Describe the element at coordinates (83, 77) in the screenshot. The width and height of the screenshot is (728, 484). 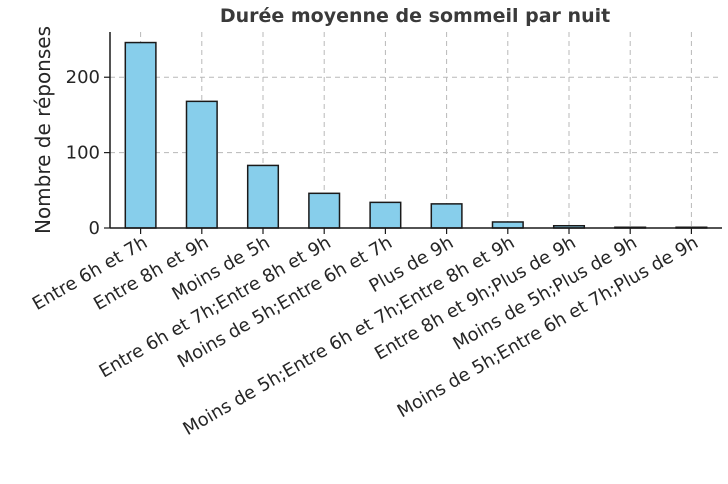
I see `y-tick-label: 200` at that location.